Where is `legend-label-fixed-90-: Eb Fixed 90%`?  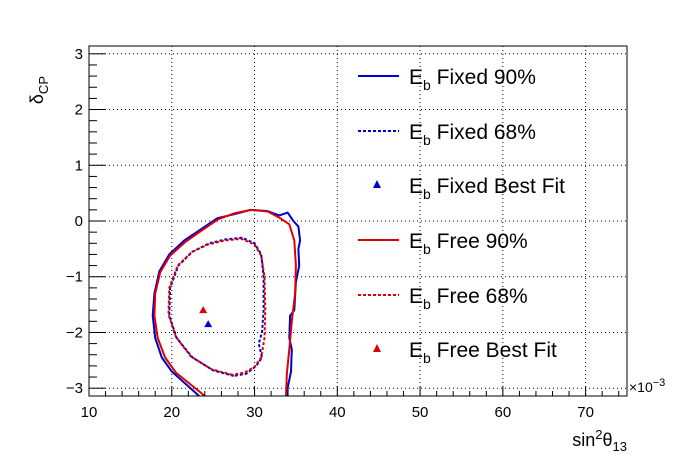
legend-label-fixed-90-: Eb Fixed 90% is located at coordinates (472, 79).